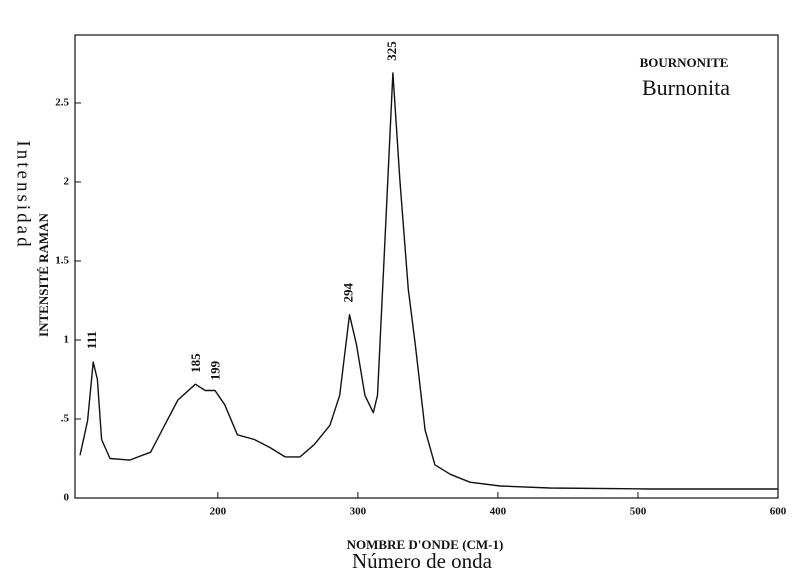 The width and height of the screenshot is (810, 571). What do you see at coordinates (67, 340) in the screenshot?
I see `y-tick-label: 1` at bounding box center [67, 340].